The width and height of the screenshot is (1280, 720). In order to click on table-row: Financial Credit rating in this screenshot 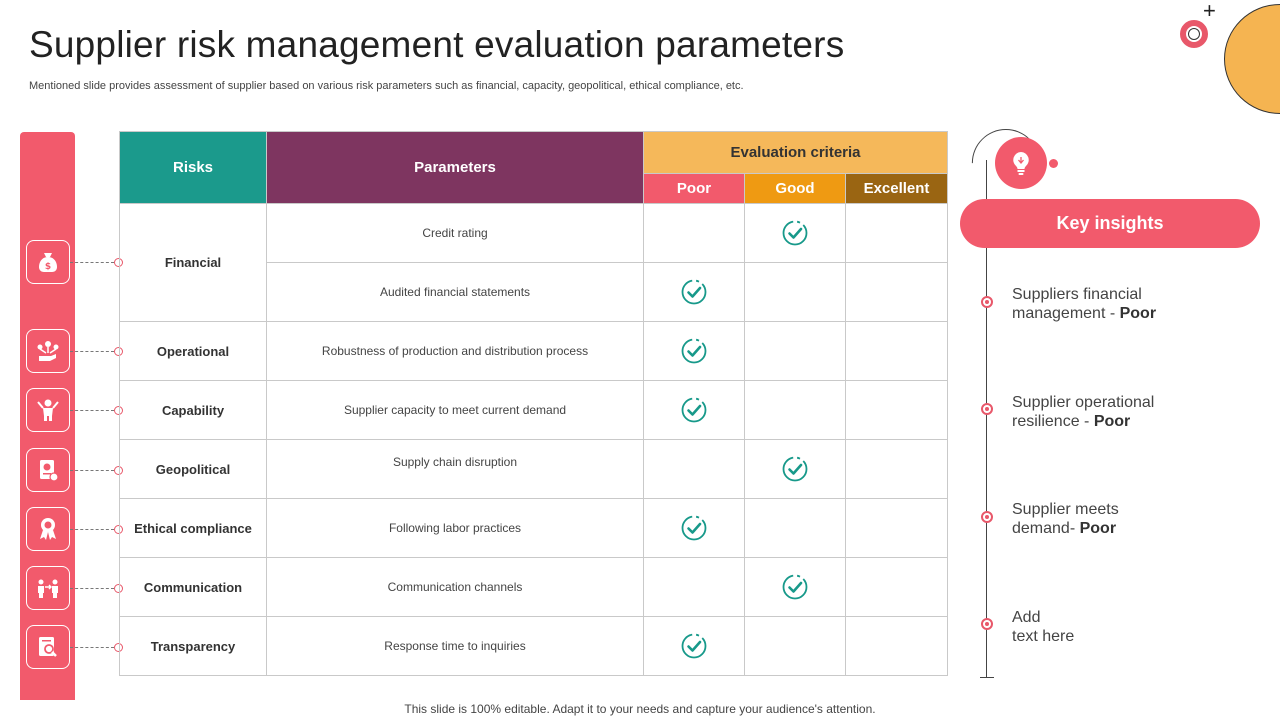, I will do `click(533, 262)`.